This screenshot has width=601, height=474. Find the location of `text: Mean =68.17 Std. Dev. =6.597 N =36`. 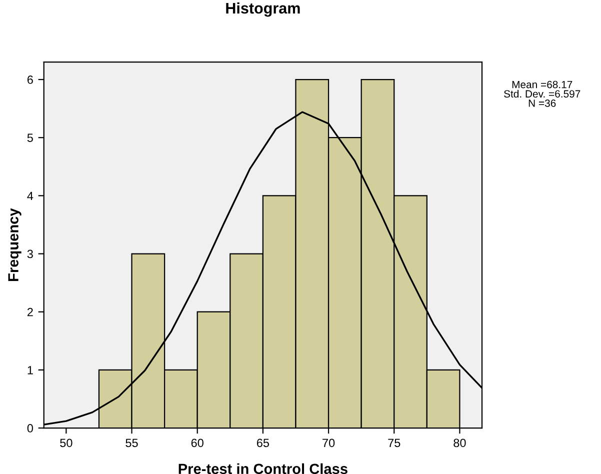

text: Mean =68.17 Std. Dev. =6.597 N =36 is located at coordinates (542, 93).